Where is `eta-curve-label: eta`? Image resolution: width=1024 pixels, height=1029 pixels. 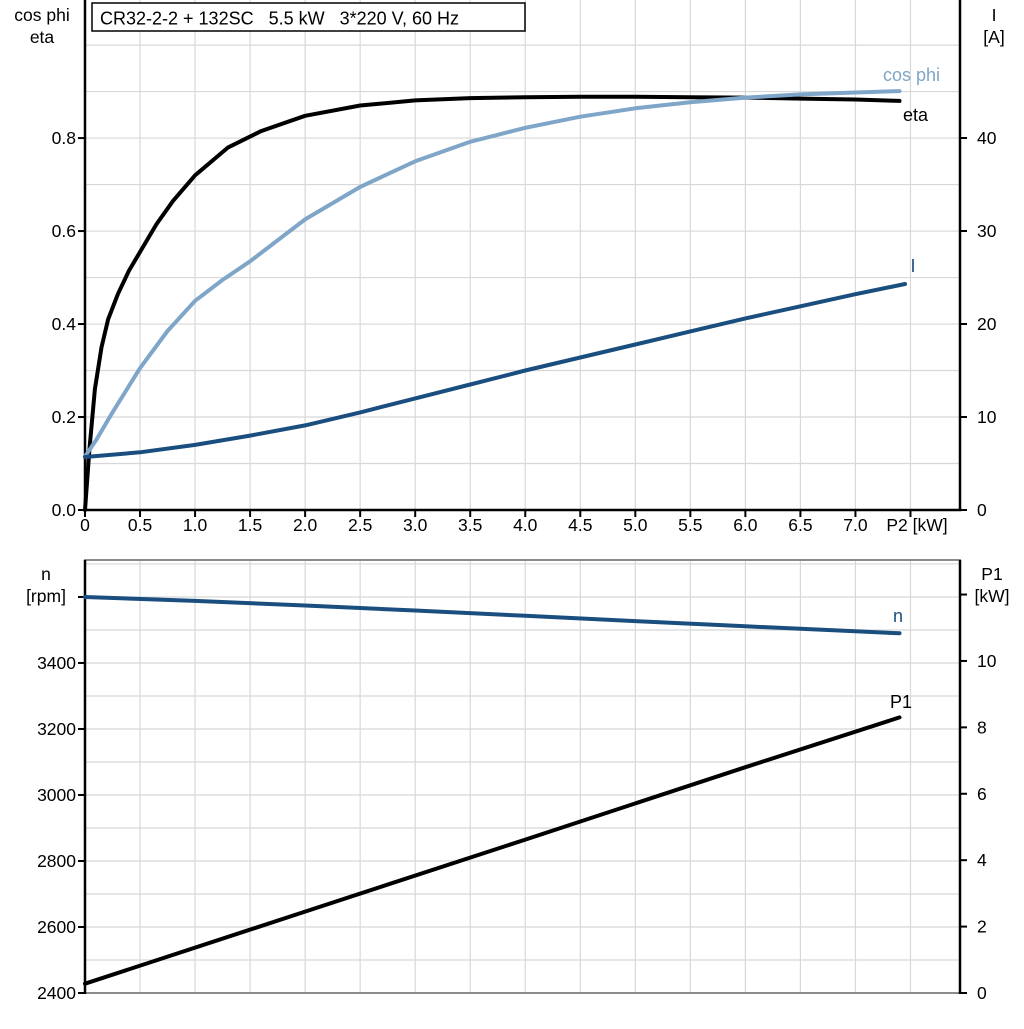 eta-curve-label: eta is located at coordinates (916, 115).